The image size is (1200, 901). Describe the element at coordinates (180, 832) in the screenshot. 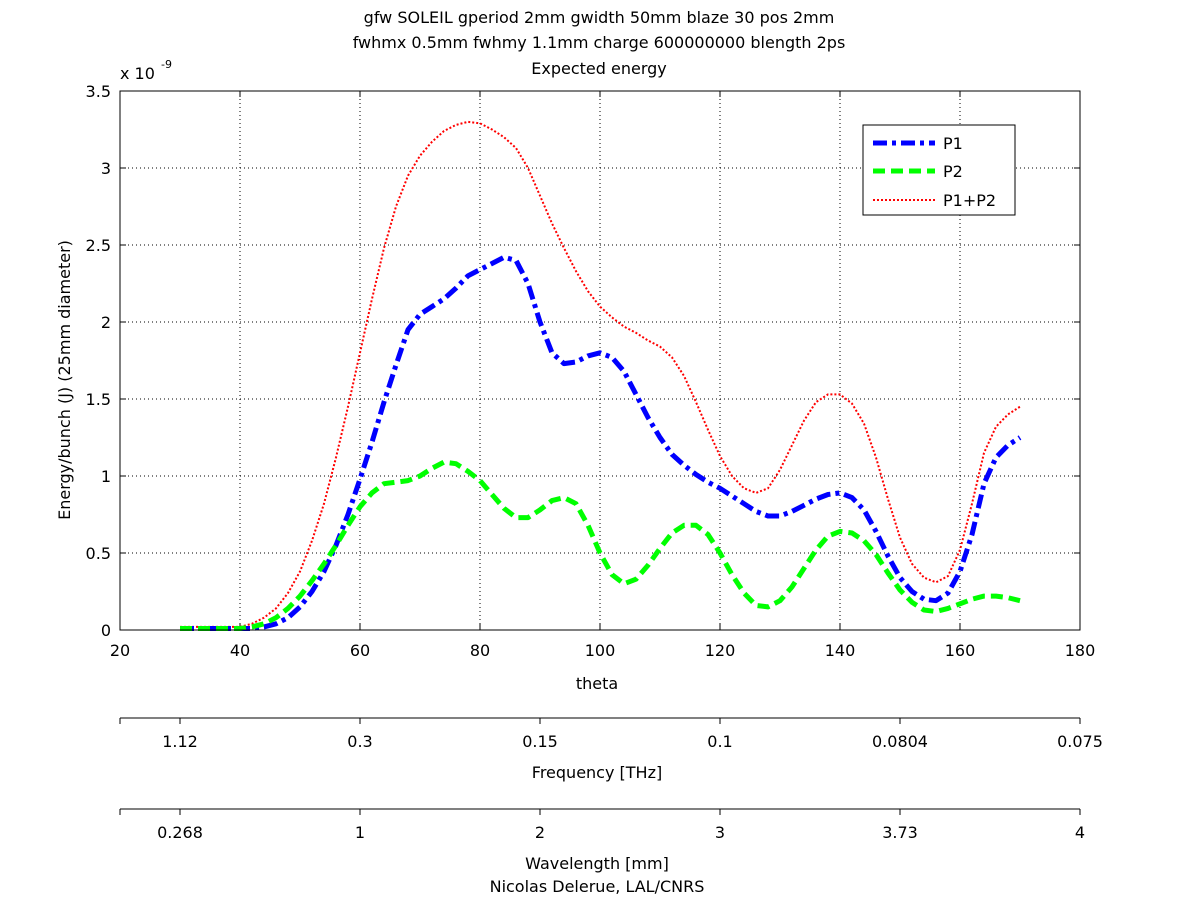

I see `secondary-tick-label: 0.268` at that location.